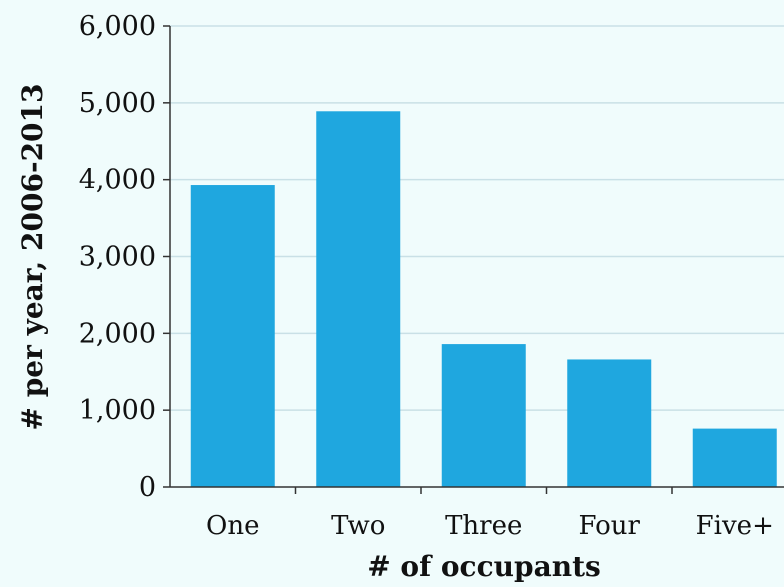 The width and height of the screenshot is (784, 587). I want to click on y-tick-labels: 0 1,000 2,000 3,000 4,000 5,000 6,000, so click(117, 257).